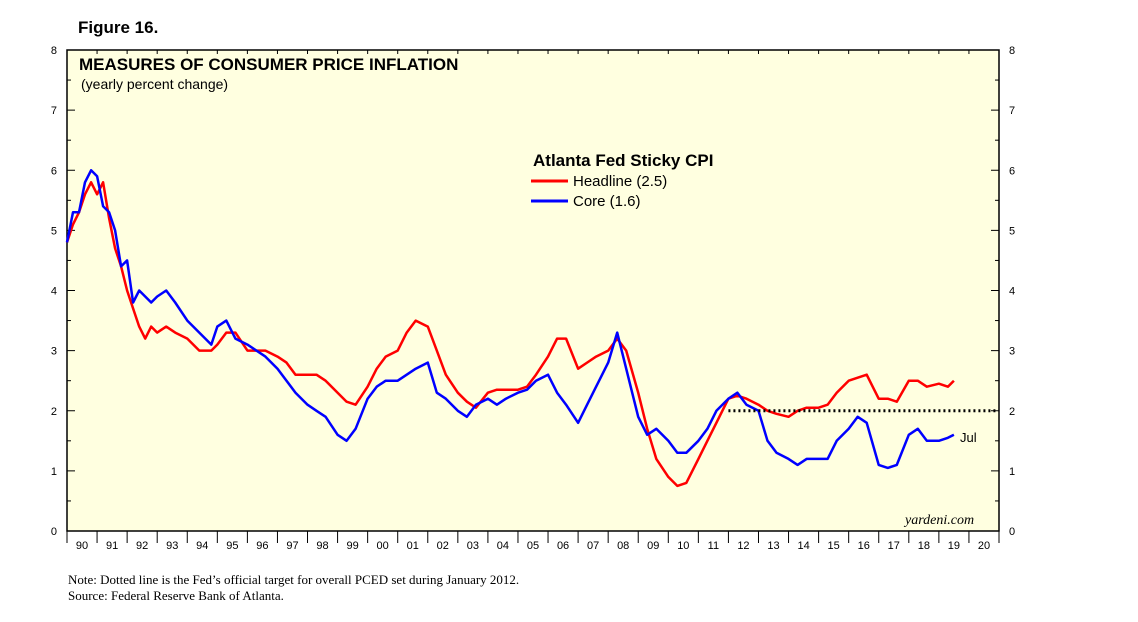 Image resolution: width=1138 pixels, height=622 pixels. Describe the element at coordinates (54, 231) in the screenshot. I see `y-tick-label: 5` at that location.